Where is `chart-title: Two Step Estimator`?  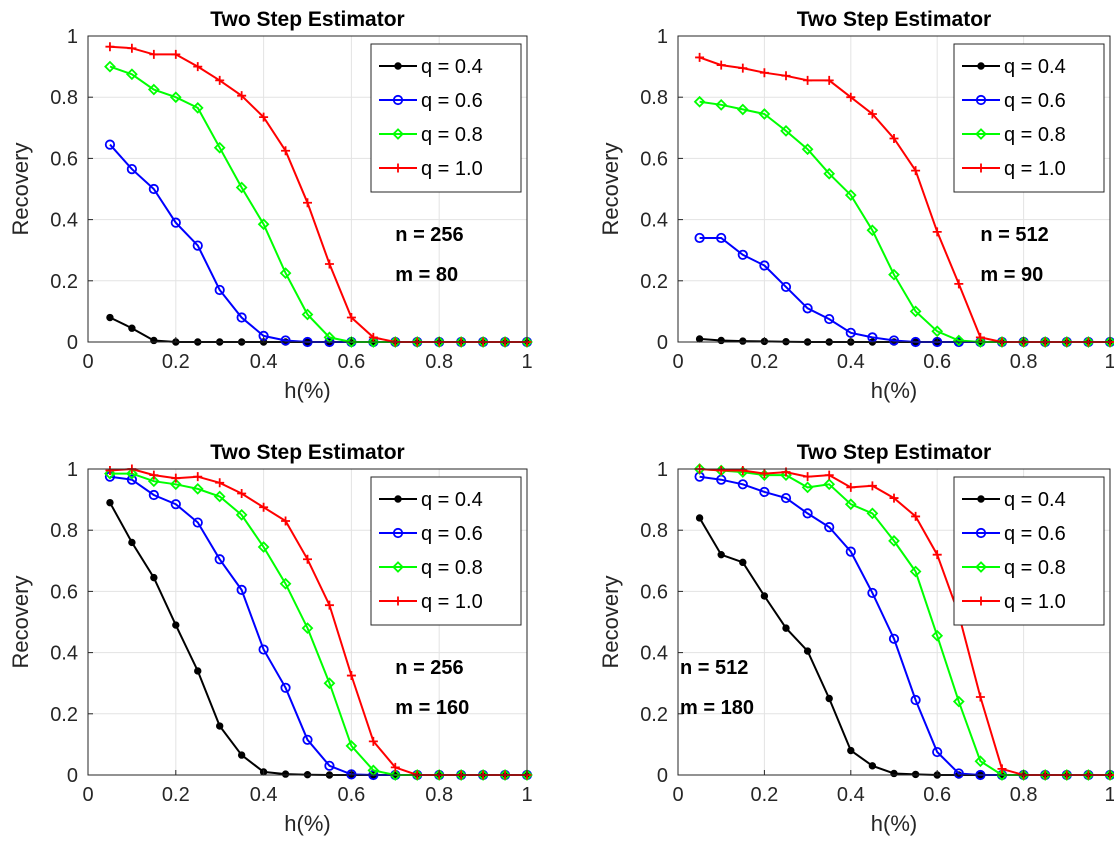
chart-title: Two Step Estimator is located at coordinates (307, 452).